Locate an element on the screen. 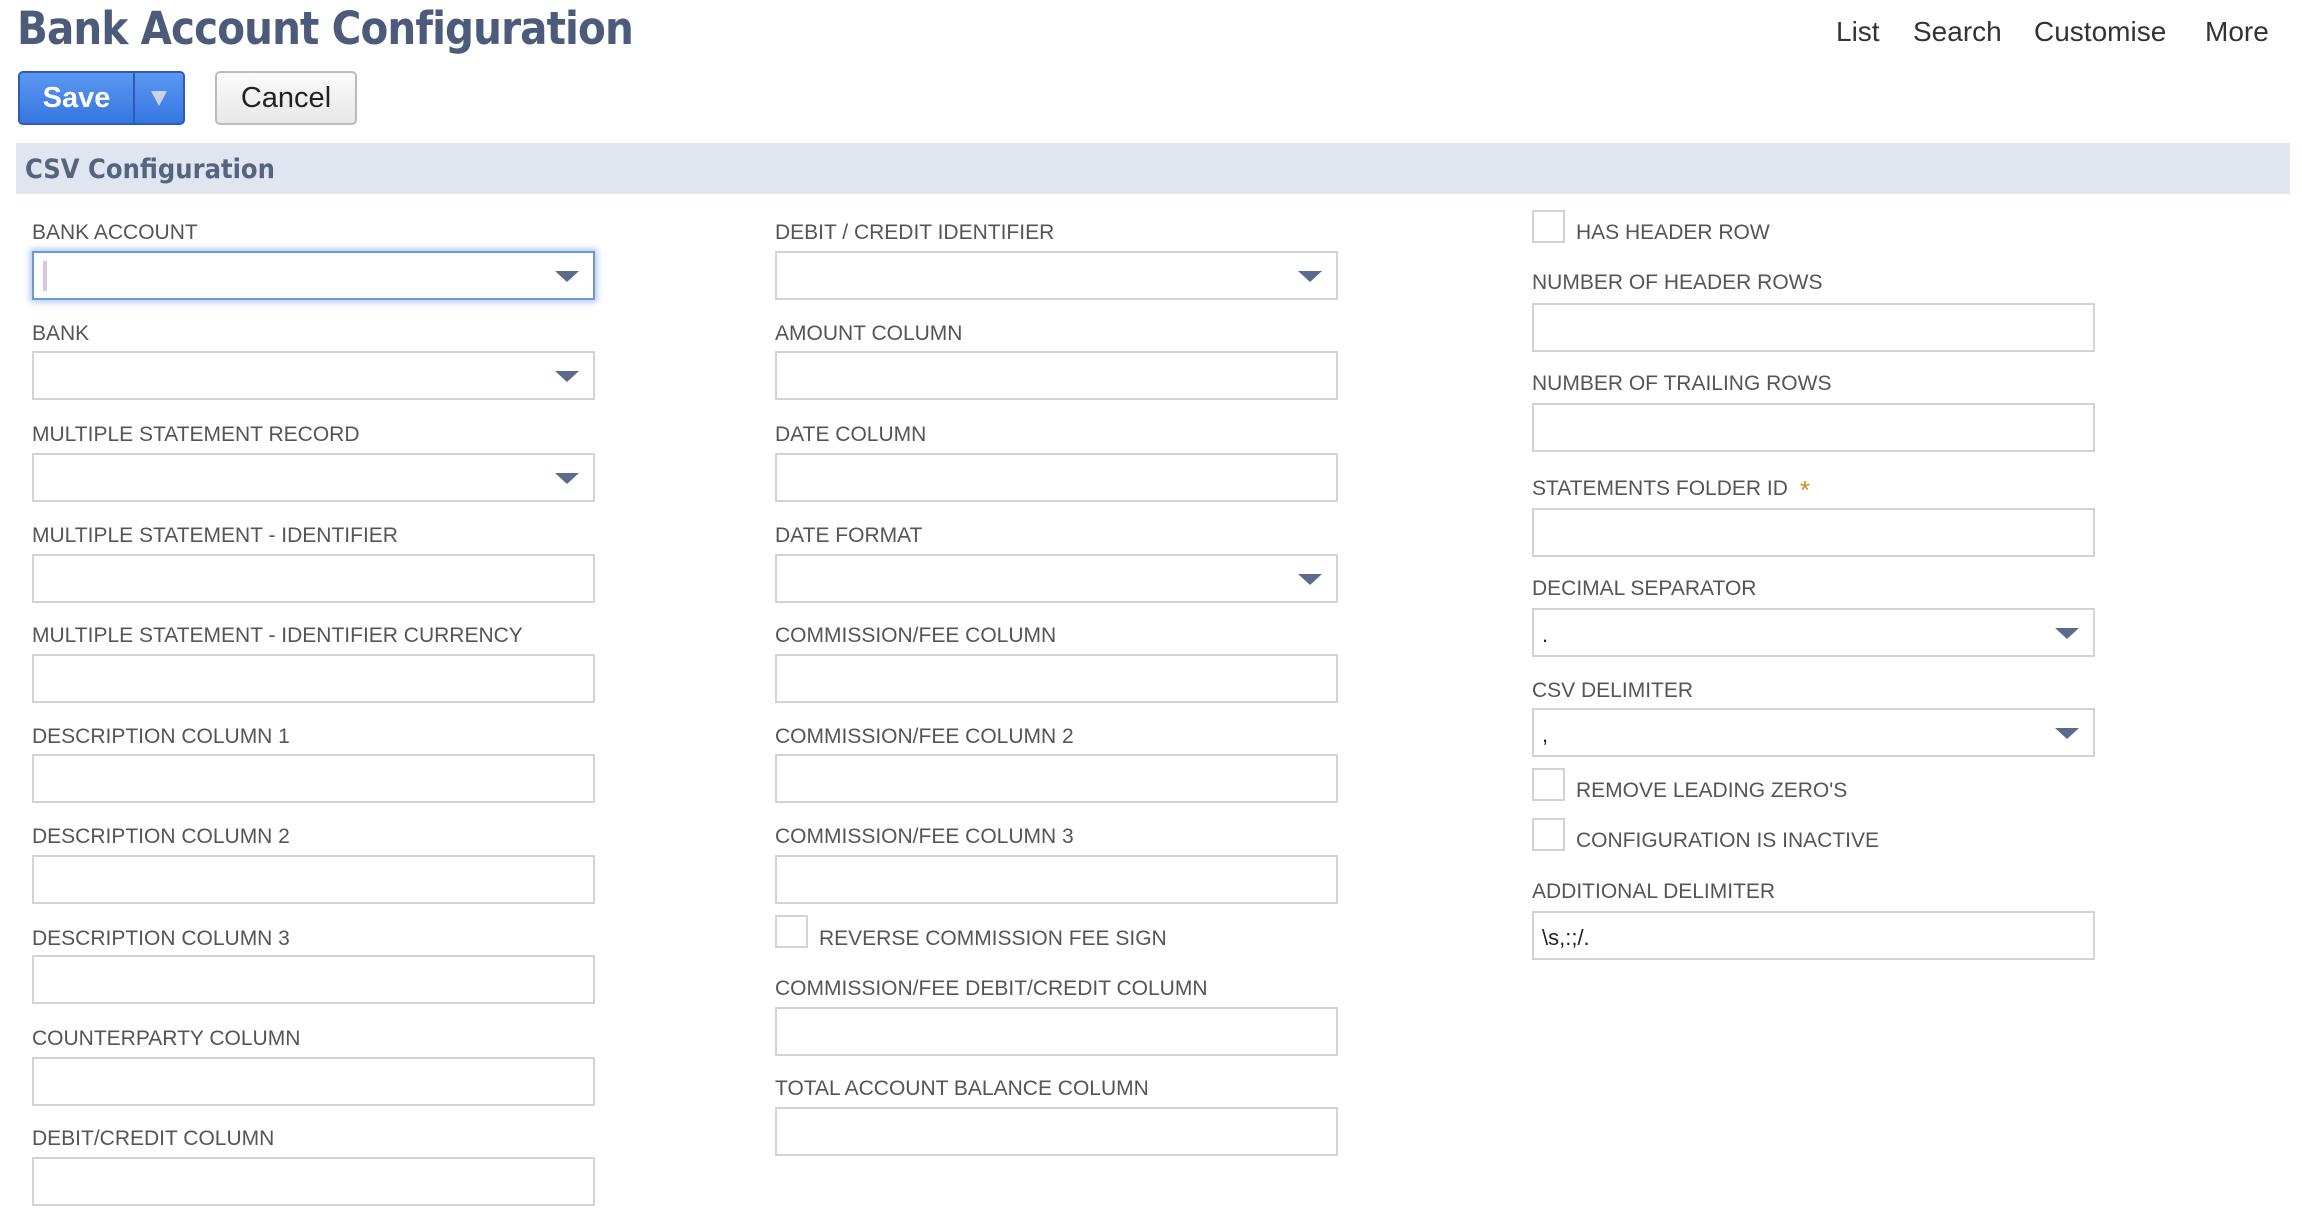 The width and height of the screenshot is (2302, 1212). multiple-statement-record-label: MULTIPLE STATEMENT RECORD is located at coordinates (195, 435).